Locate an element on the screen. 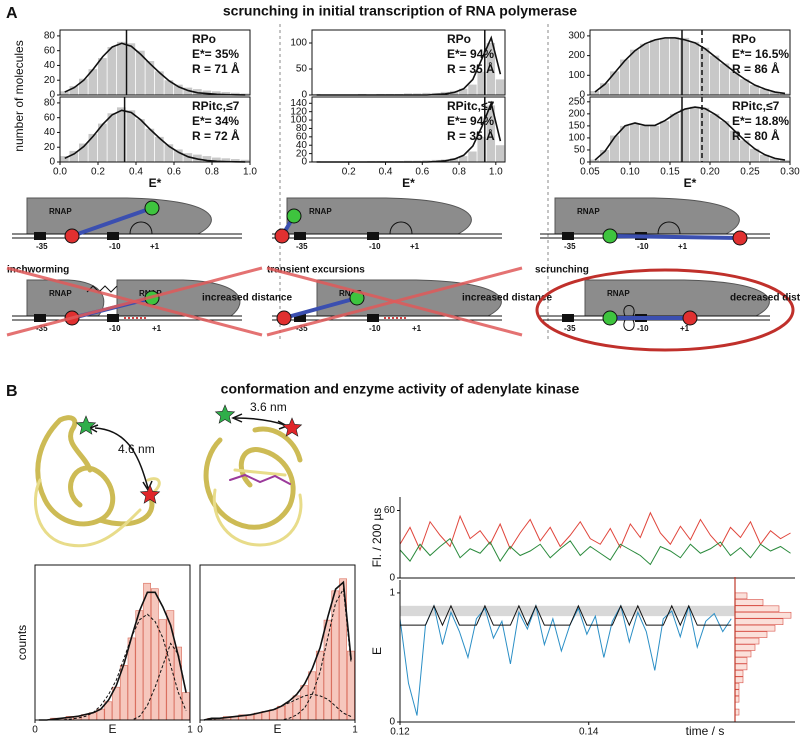  x-tick-label: 0.6 is located at coordinates (174, 172).